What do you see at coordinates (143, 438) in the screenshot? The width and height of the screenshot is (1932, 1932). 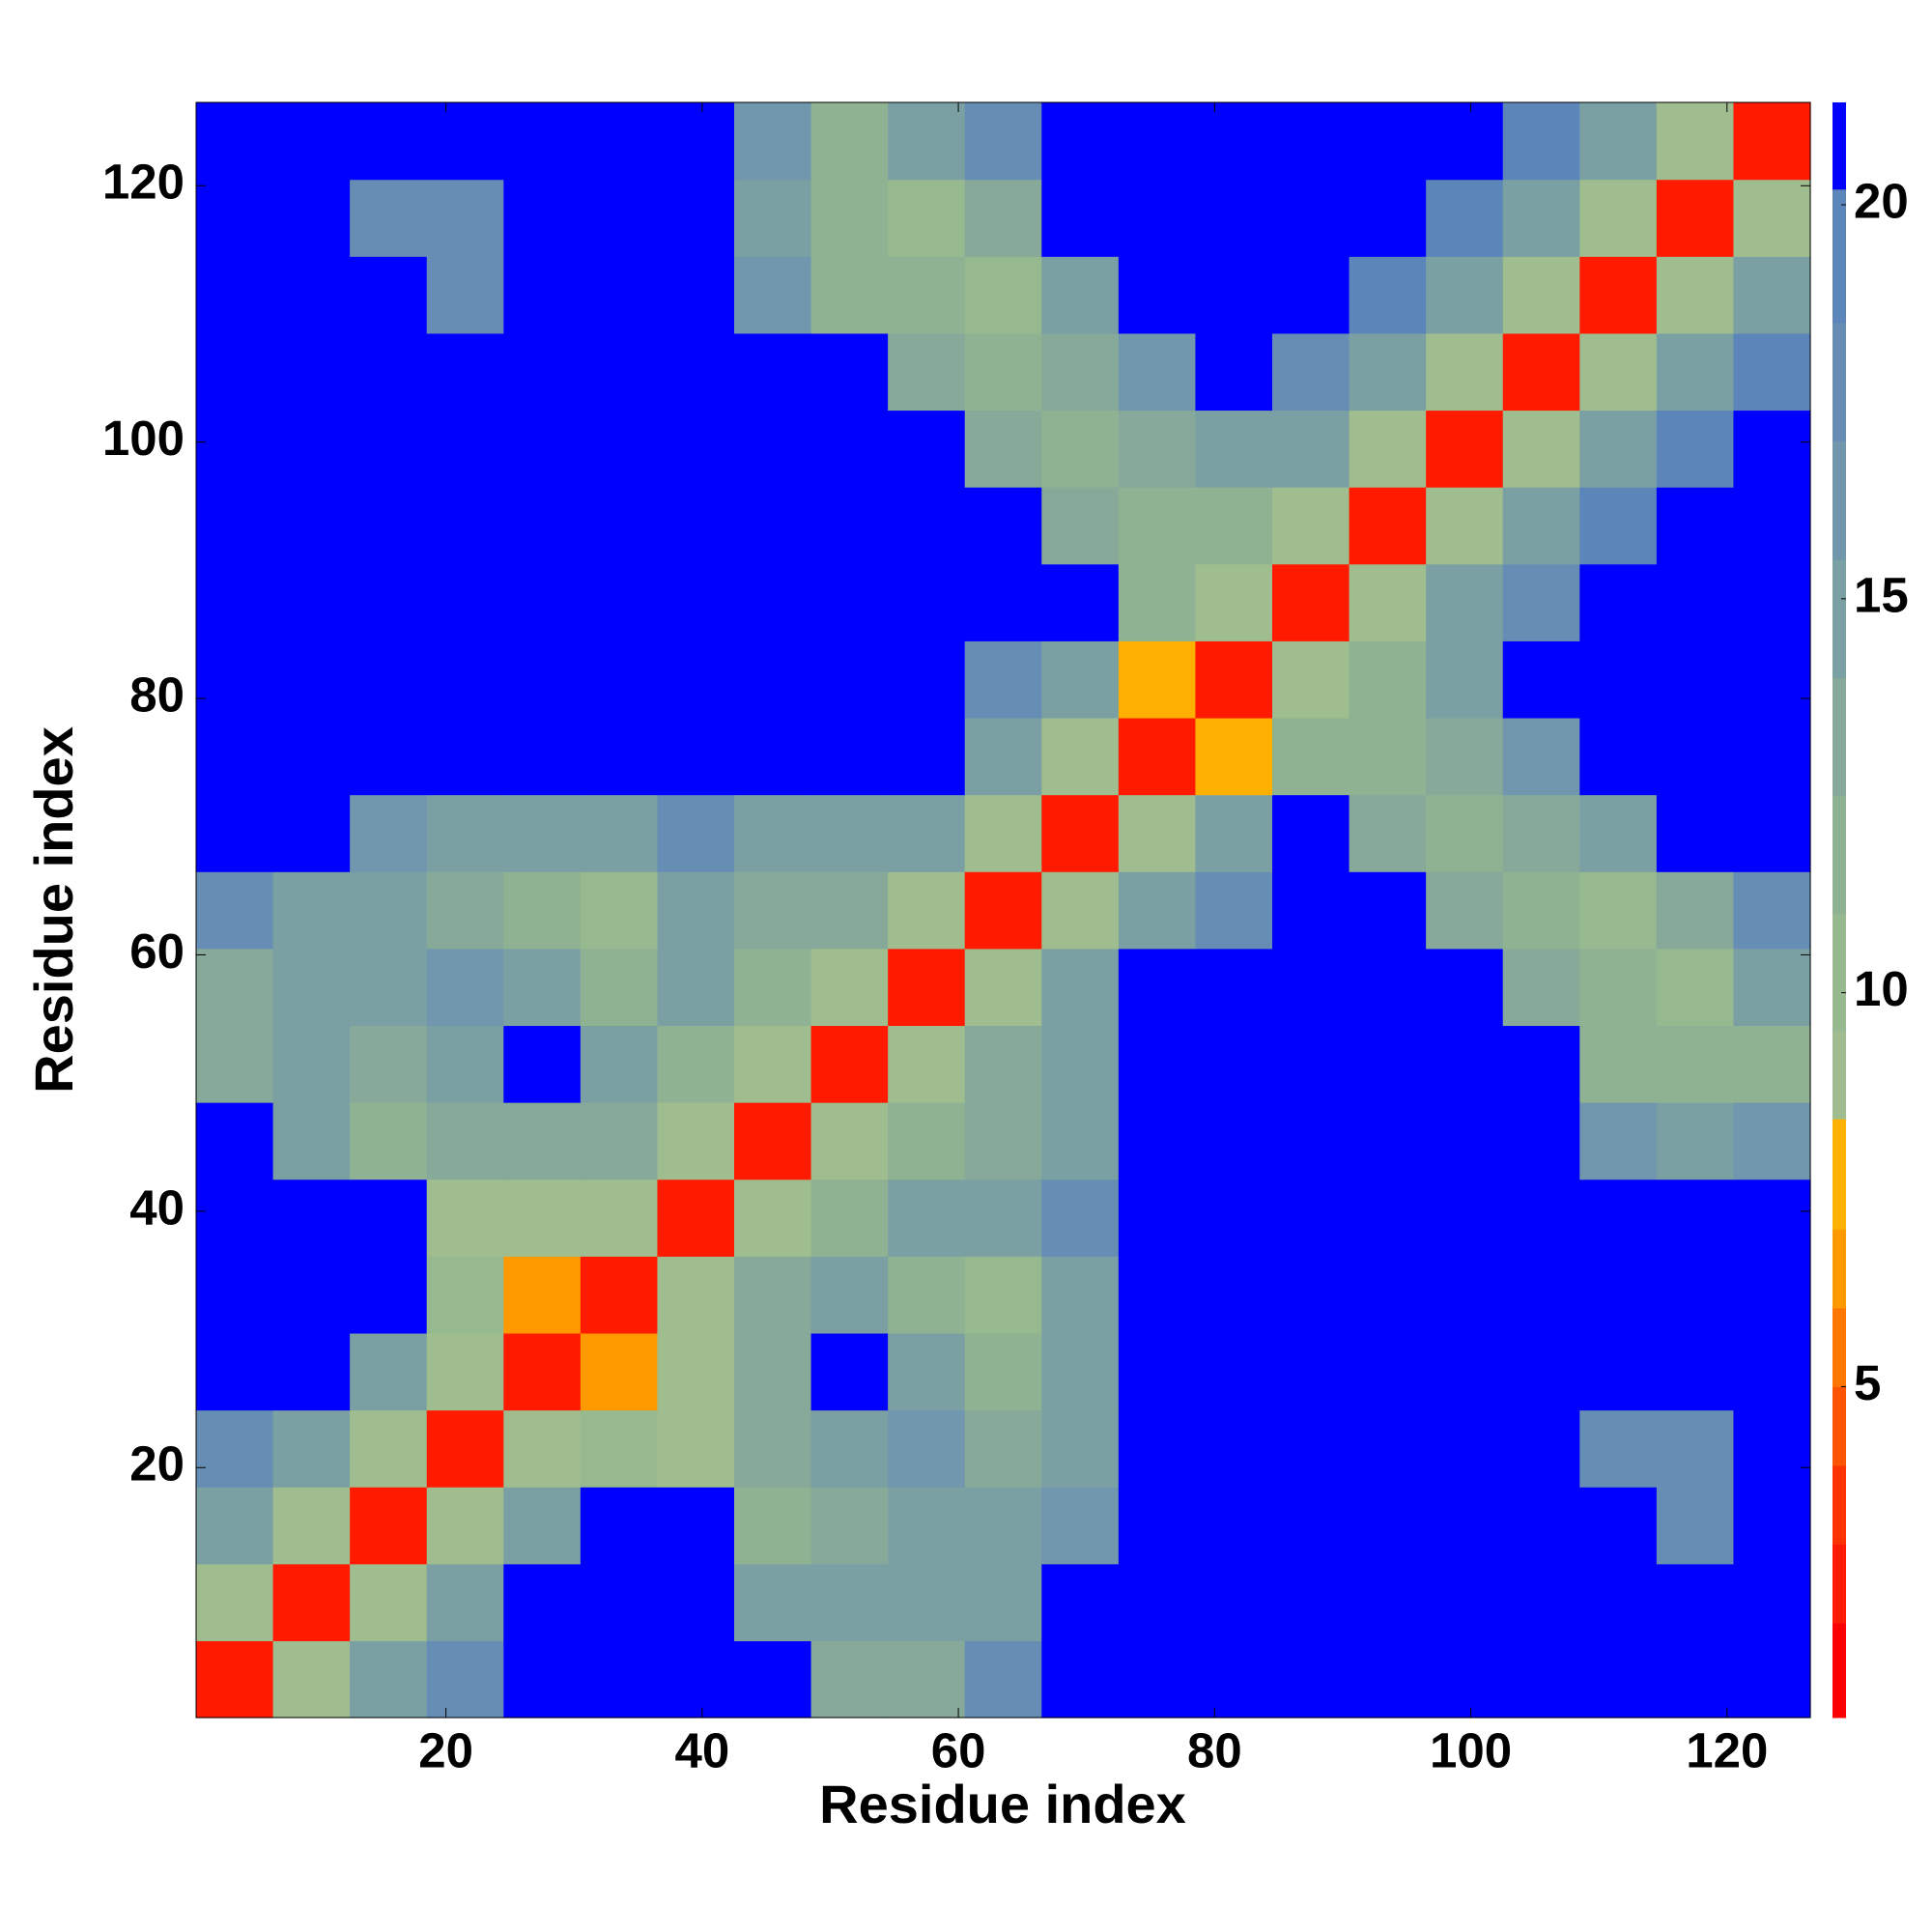 I see `y-tick-label: 100` at bounding box center [143, 438].